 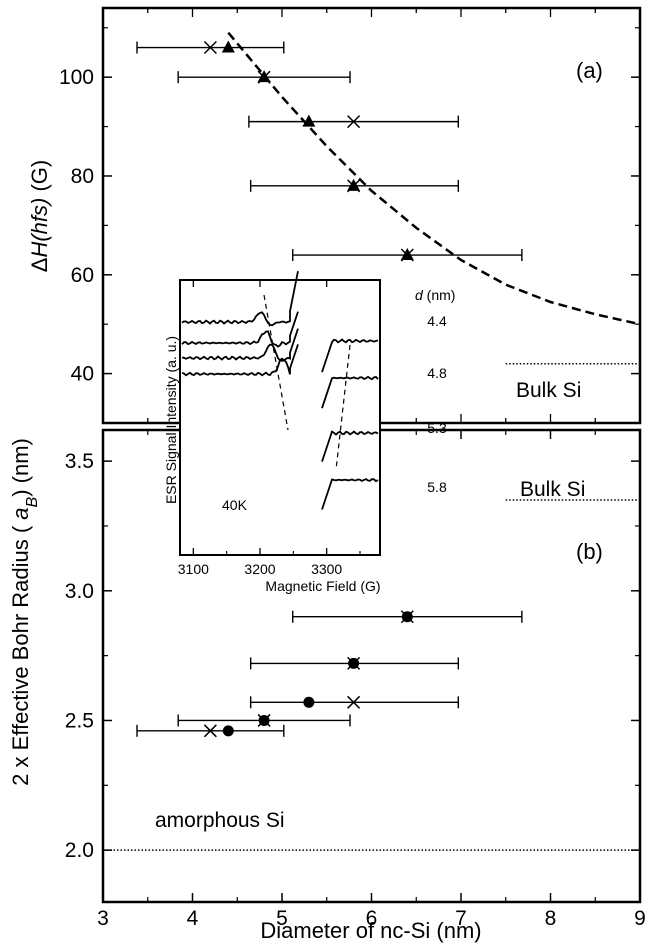 What do you see at coordinates (326, 569) in the screenshot?
I see `inset-x-tick-label: 3300` at bounding box center [326, 569].